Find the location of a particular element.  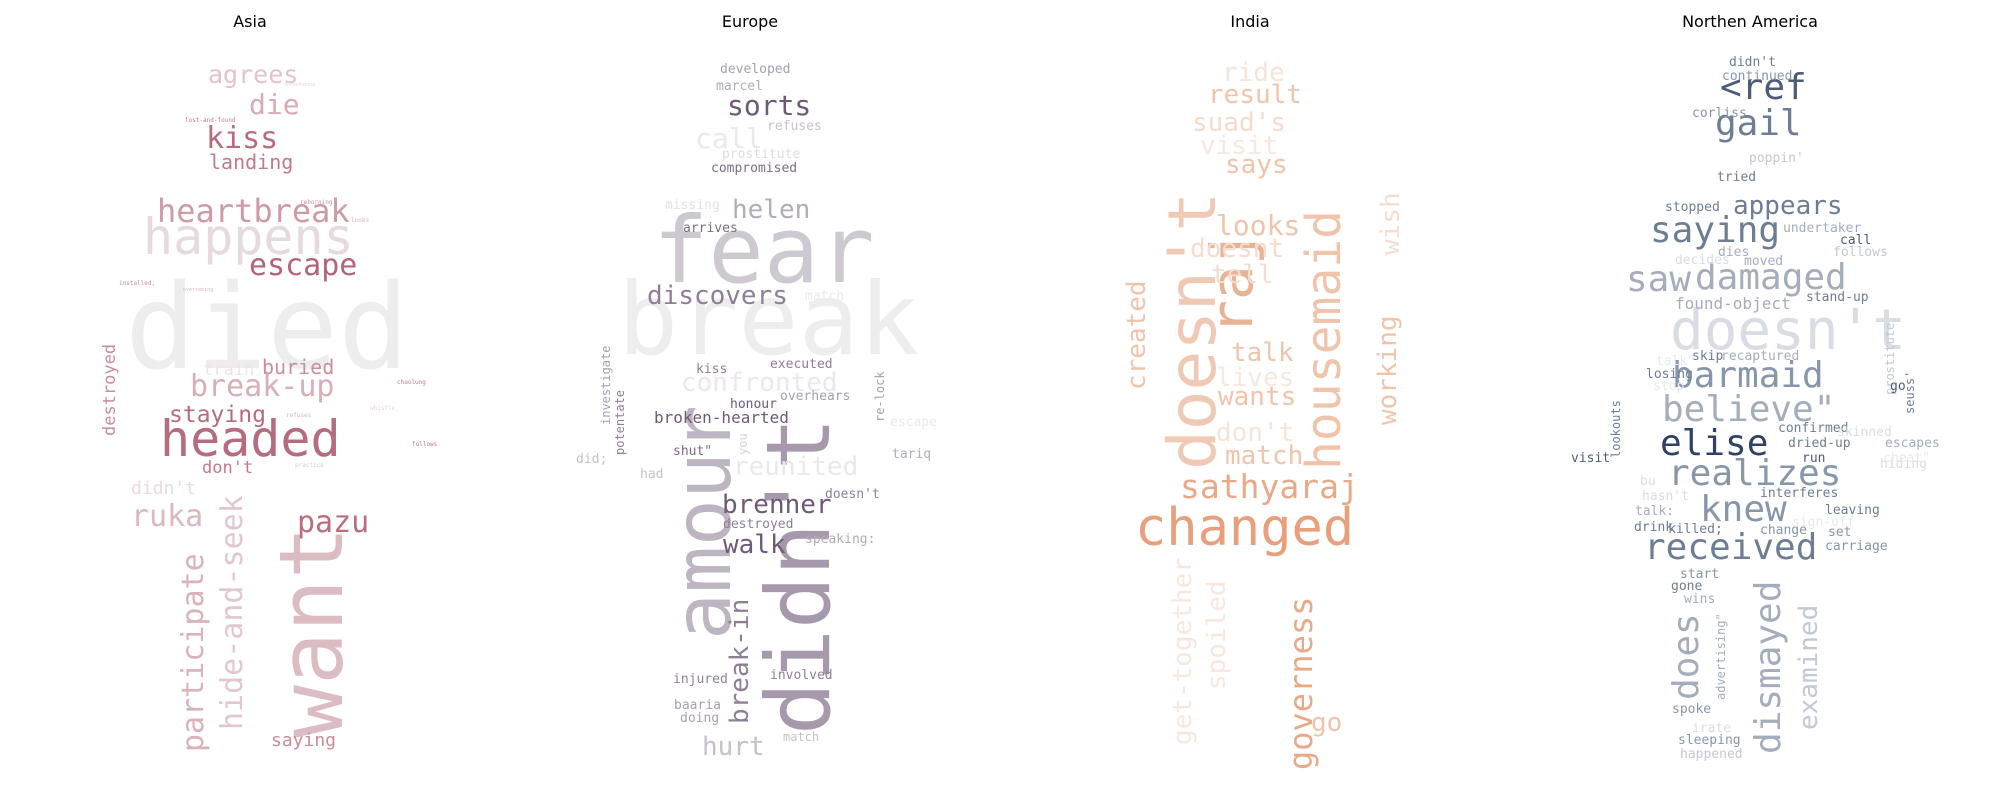

word: visit is located at coordinates (1591, 458).